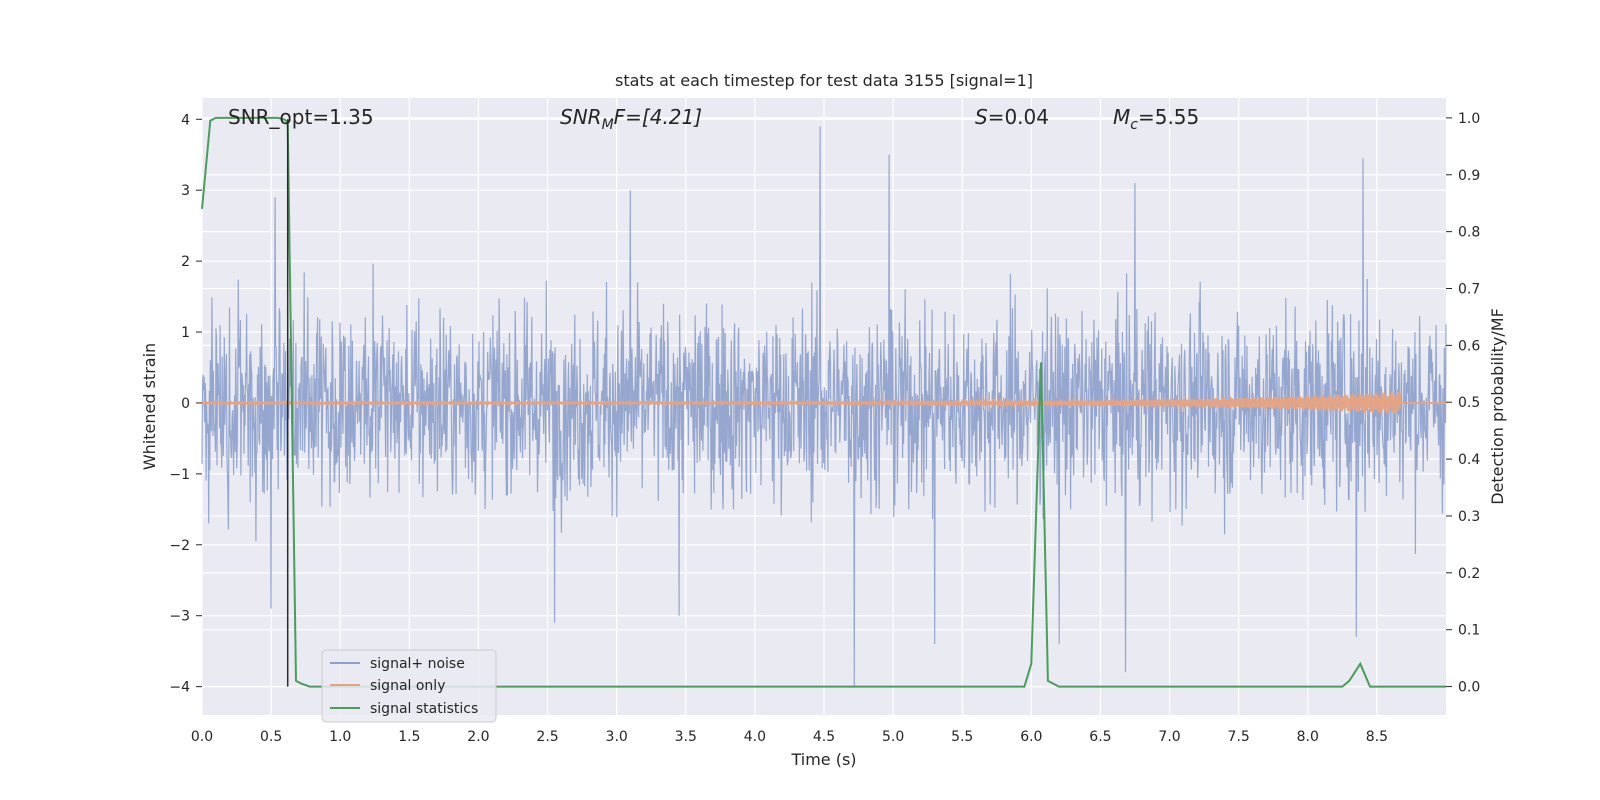 Image resolution: width=1600 pixels, height=800 pixels. What do you see at coordinates (179, 617) in the screenshot?
I see `y-left-tick-label: −3` at bounding box center [179, 617].